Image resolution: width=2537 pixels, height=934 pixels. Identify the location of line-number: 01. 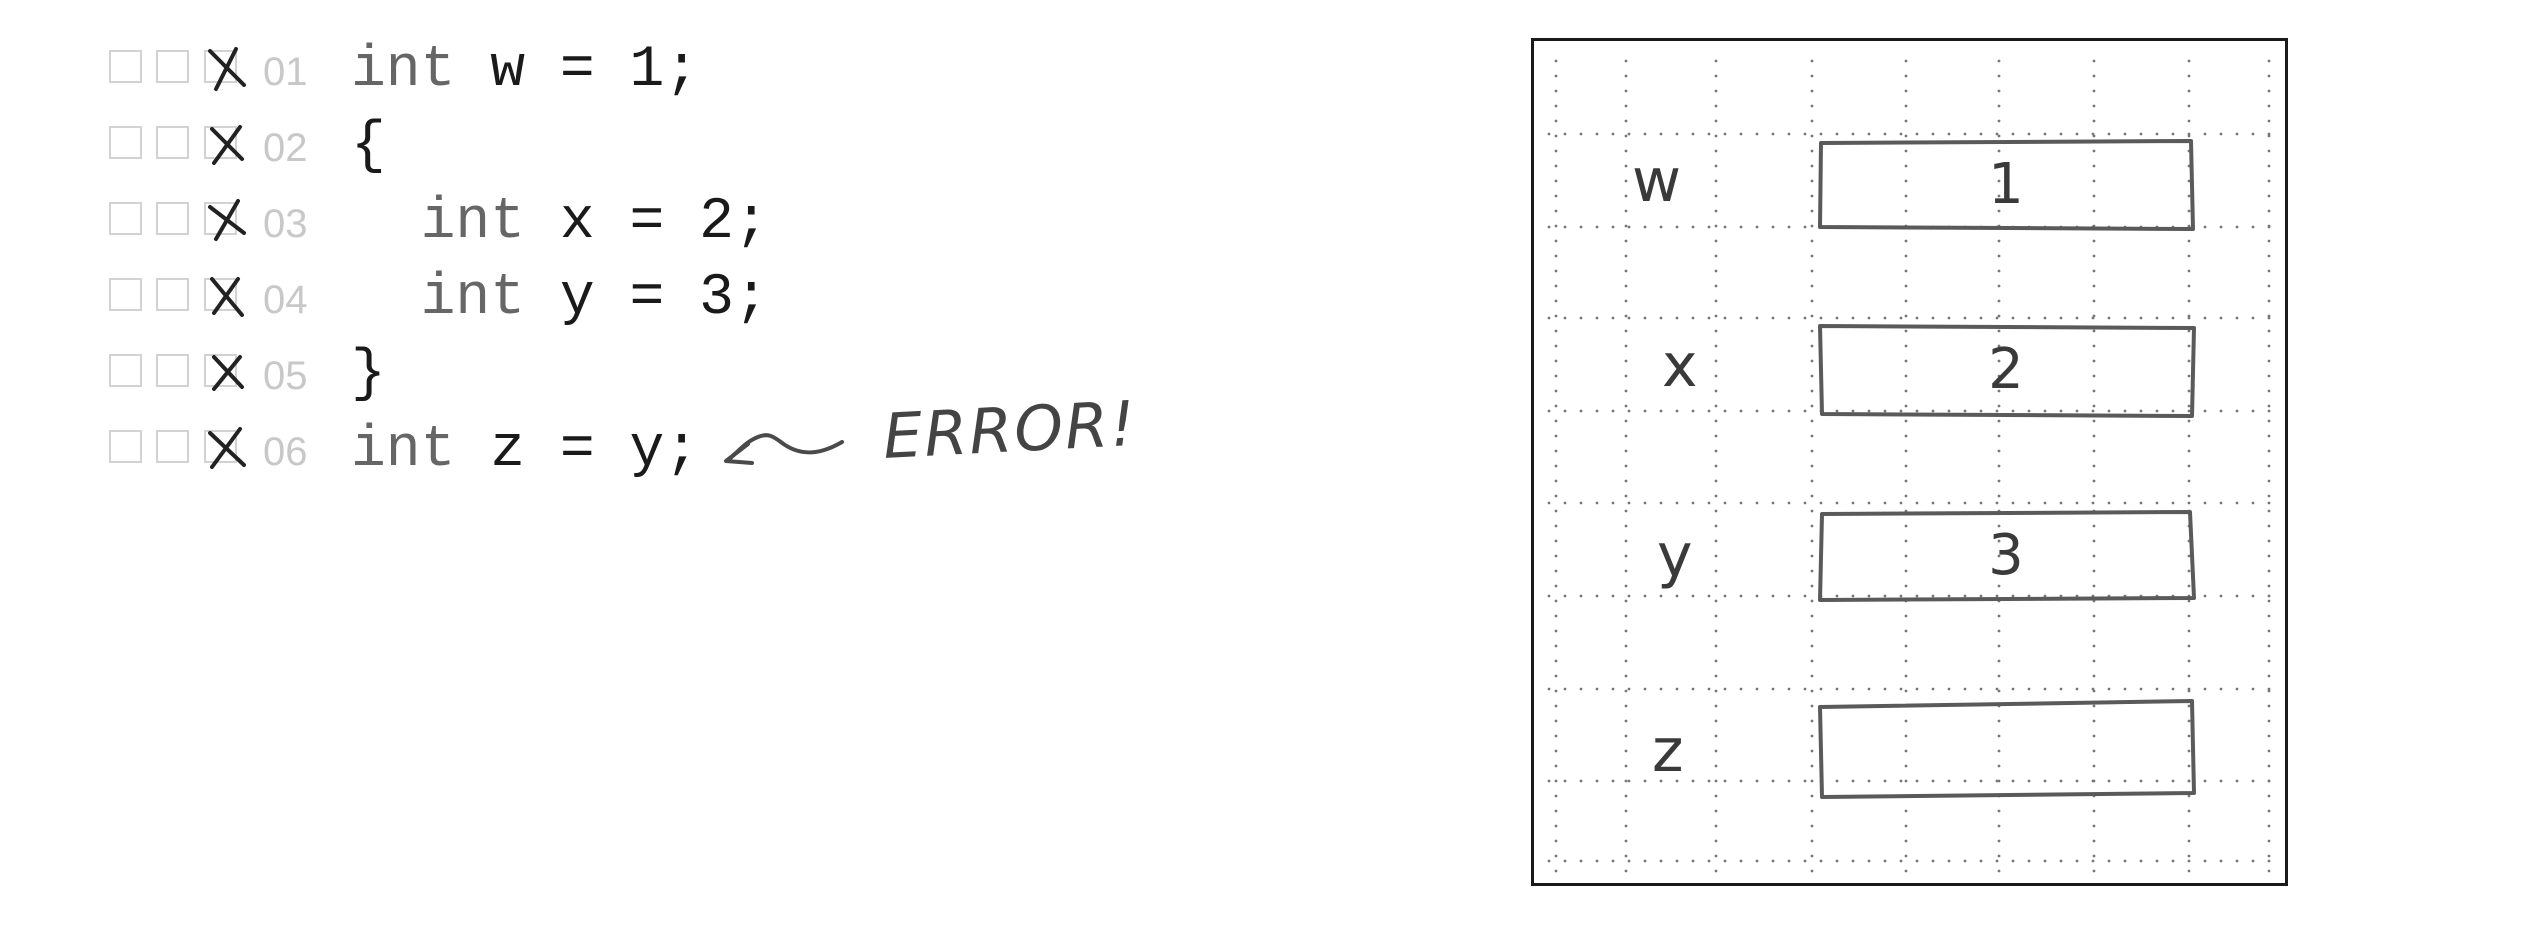
(285, 72).